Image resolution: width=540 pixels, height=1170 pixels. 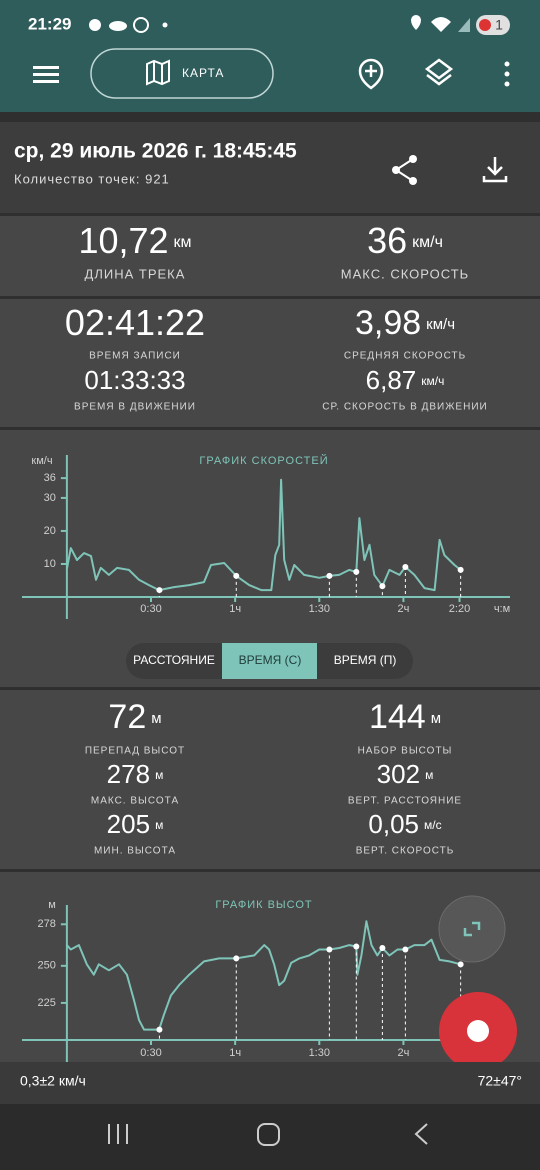 I want to click on y-axis-label: км/ч, so click(x=41, y=461).